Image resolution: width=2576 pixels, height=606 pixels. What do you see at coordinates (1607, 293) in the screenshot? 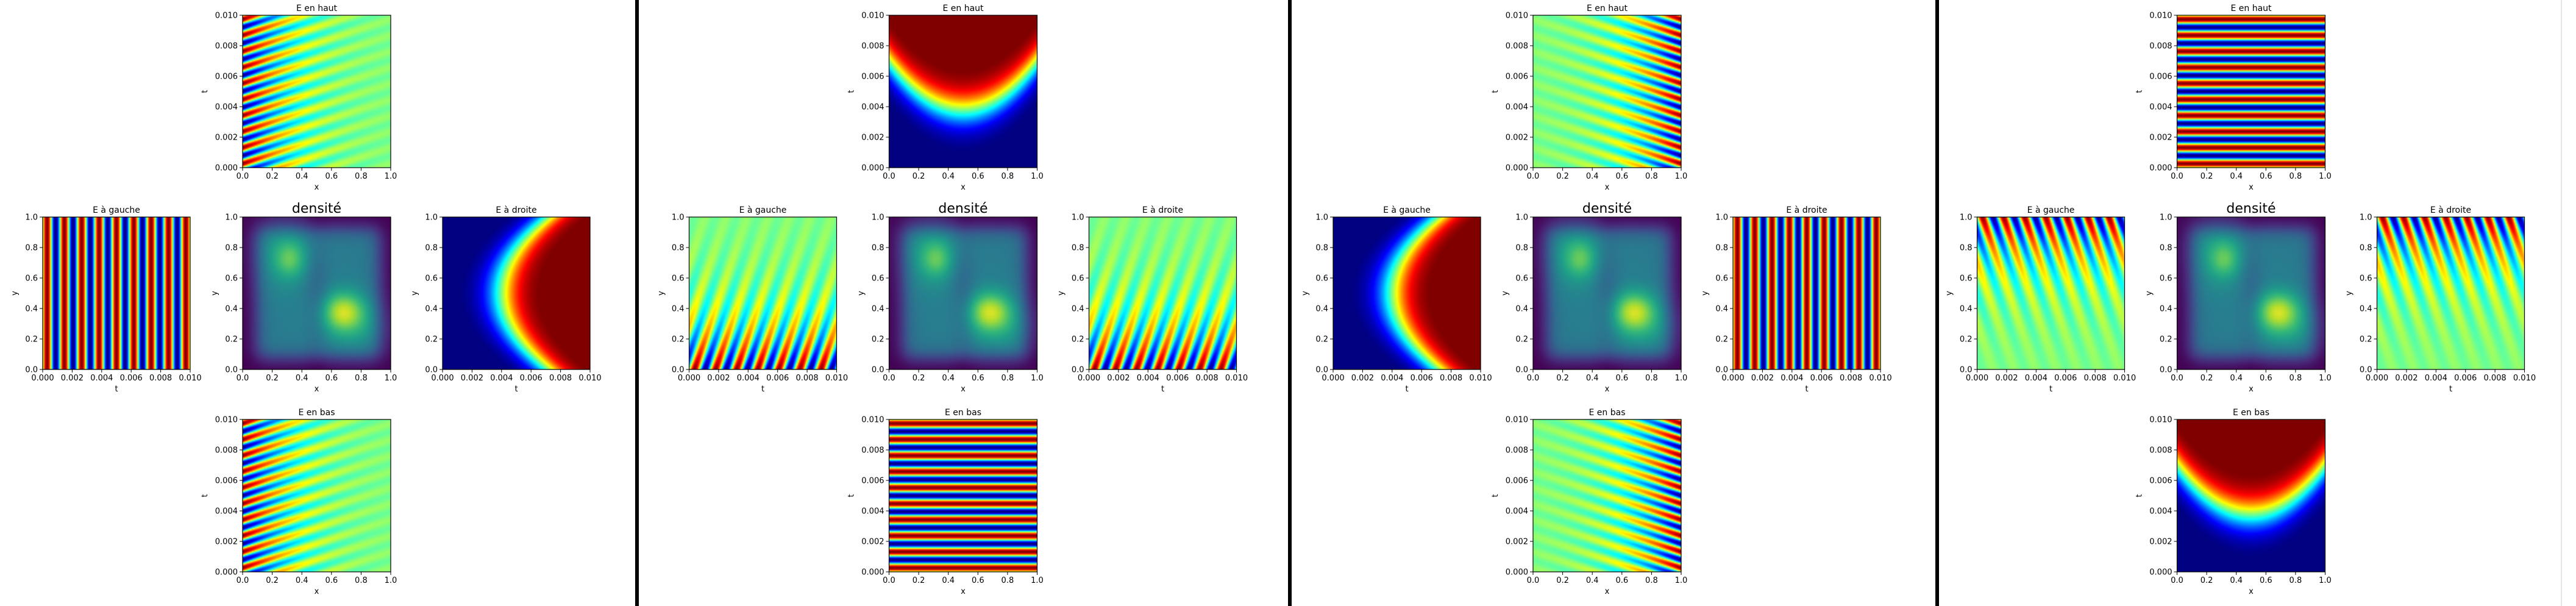
I see `plot-densite-heatmap` at bounding box center [1607, 293].